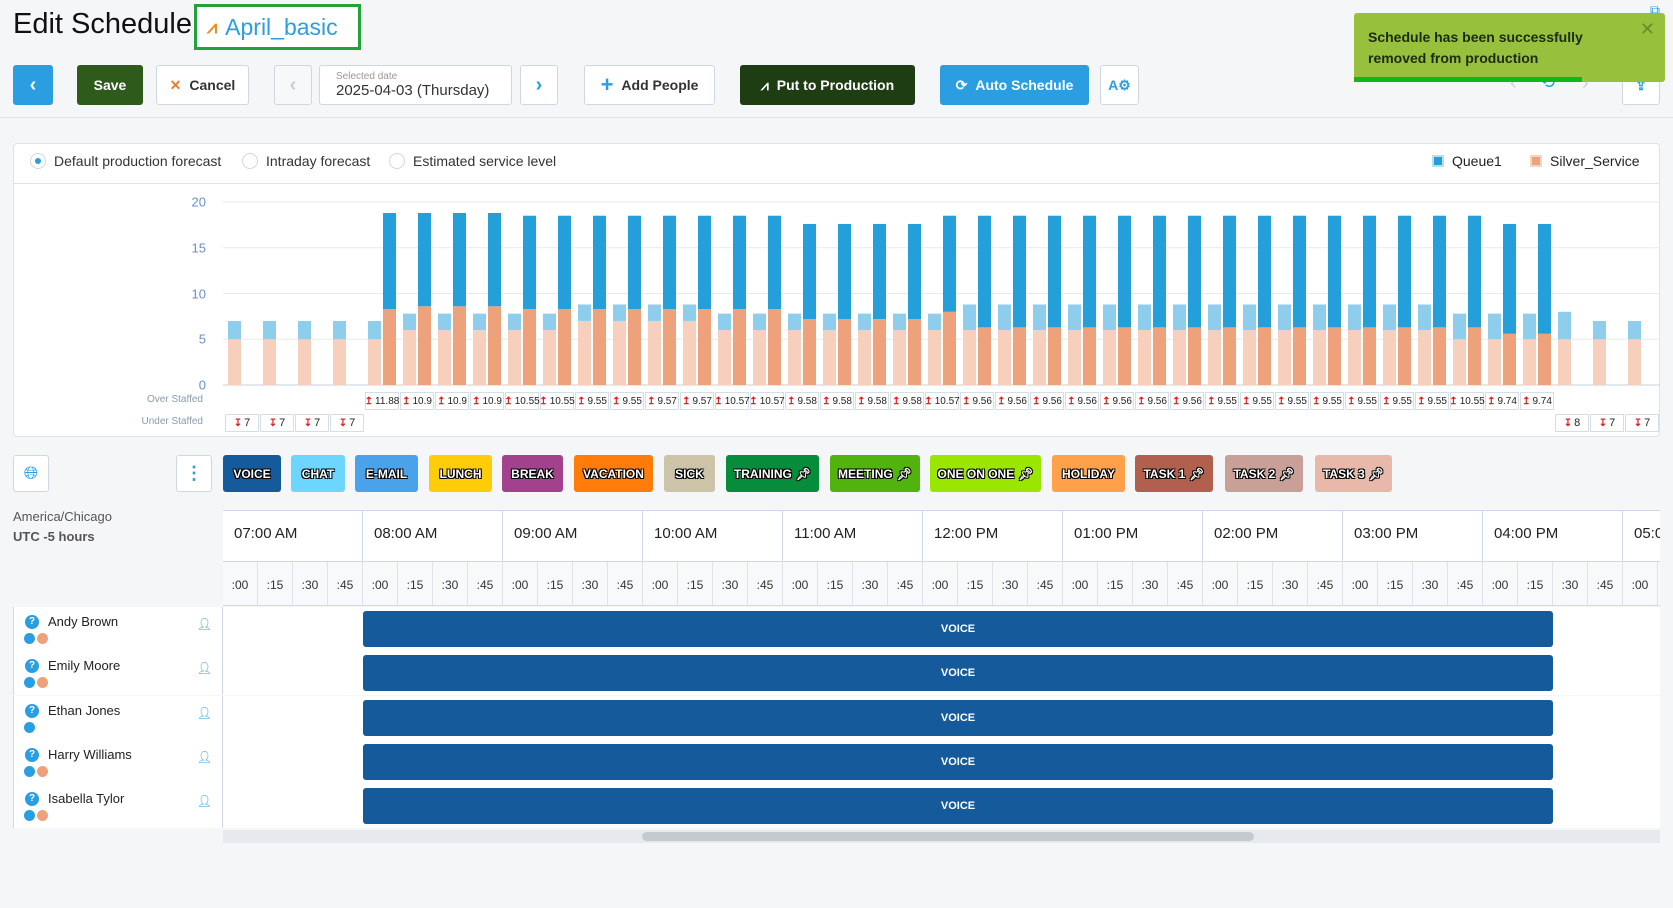 Image resolution: width=1673 pixels, height=908 pixels. What do you see at coordinates (613, 473) in the screenshot?
I see `activity-chip-vacation: VACATION` at bounding box center [613, 473].